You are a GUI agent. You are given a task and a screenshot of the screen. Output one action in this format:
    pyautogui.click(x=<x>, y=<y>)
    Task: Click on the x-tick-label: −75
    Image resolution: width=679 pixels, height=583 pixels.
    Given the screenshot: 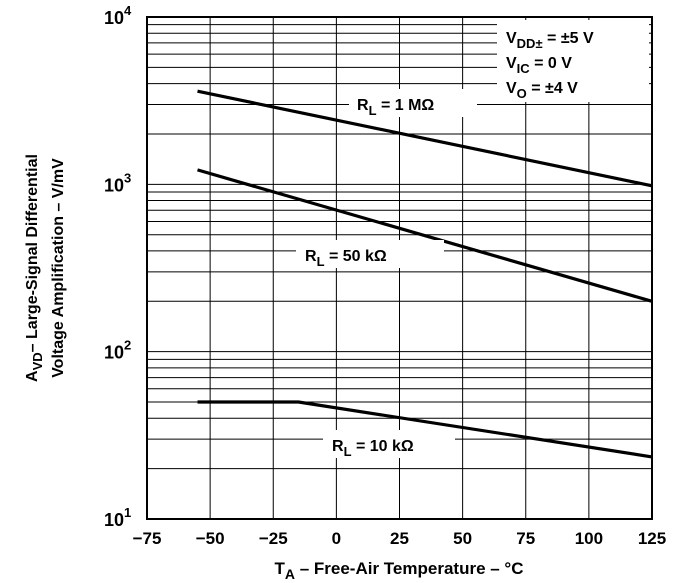 What is the action you would take?
    pyautogui.click(x=147, y=538)
    